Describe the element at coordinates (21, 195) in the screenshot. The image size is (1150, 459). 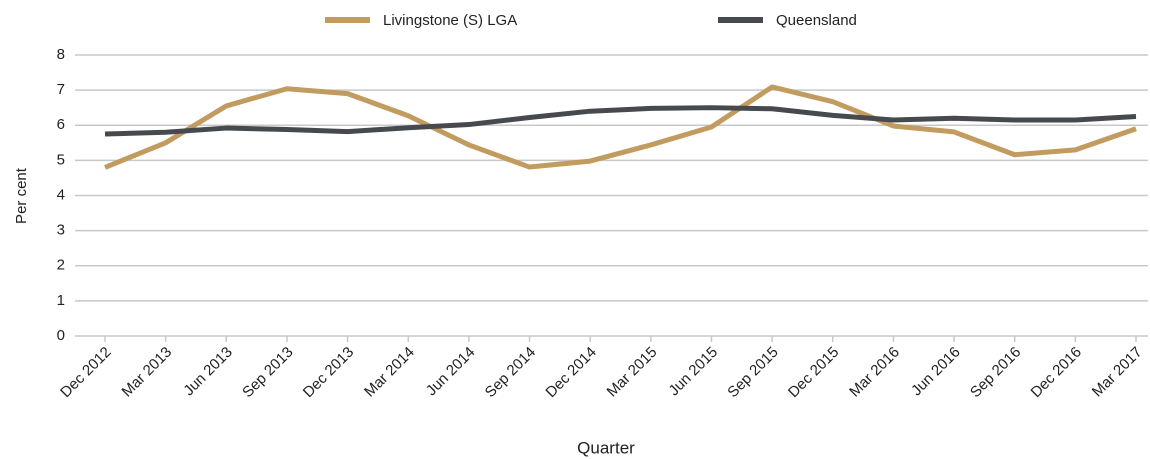
I see `y-axis-label: Per cent` at that location.